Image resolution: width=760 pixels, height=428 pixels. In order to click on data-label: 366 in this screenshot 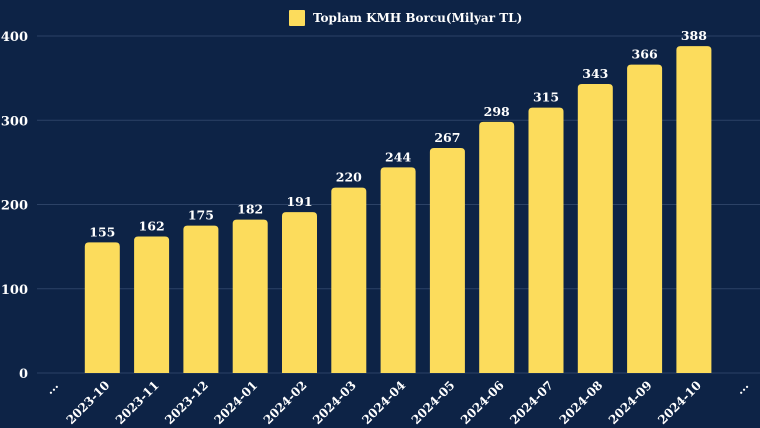, I will do `click(645, 54)`.